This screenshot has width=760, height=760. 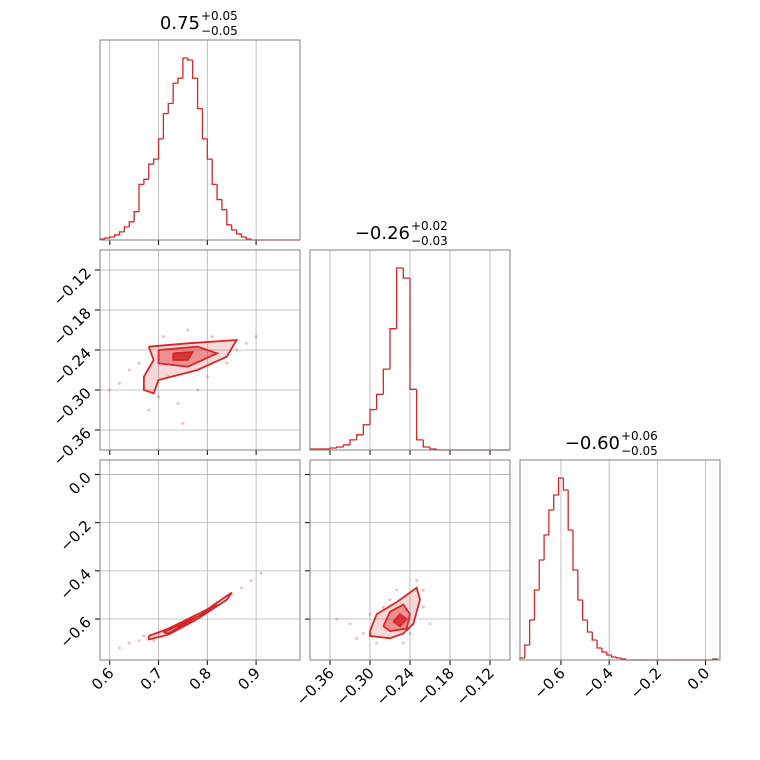 What do you see at coordinates (152, 679) in the screenshot?
I see `x-tick-label: 0.7` at bounding box center [152, 679].